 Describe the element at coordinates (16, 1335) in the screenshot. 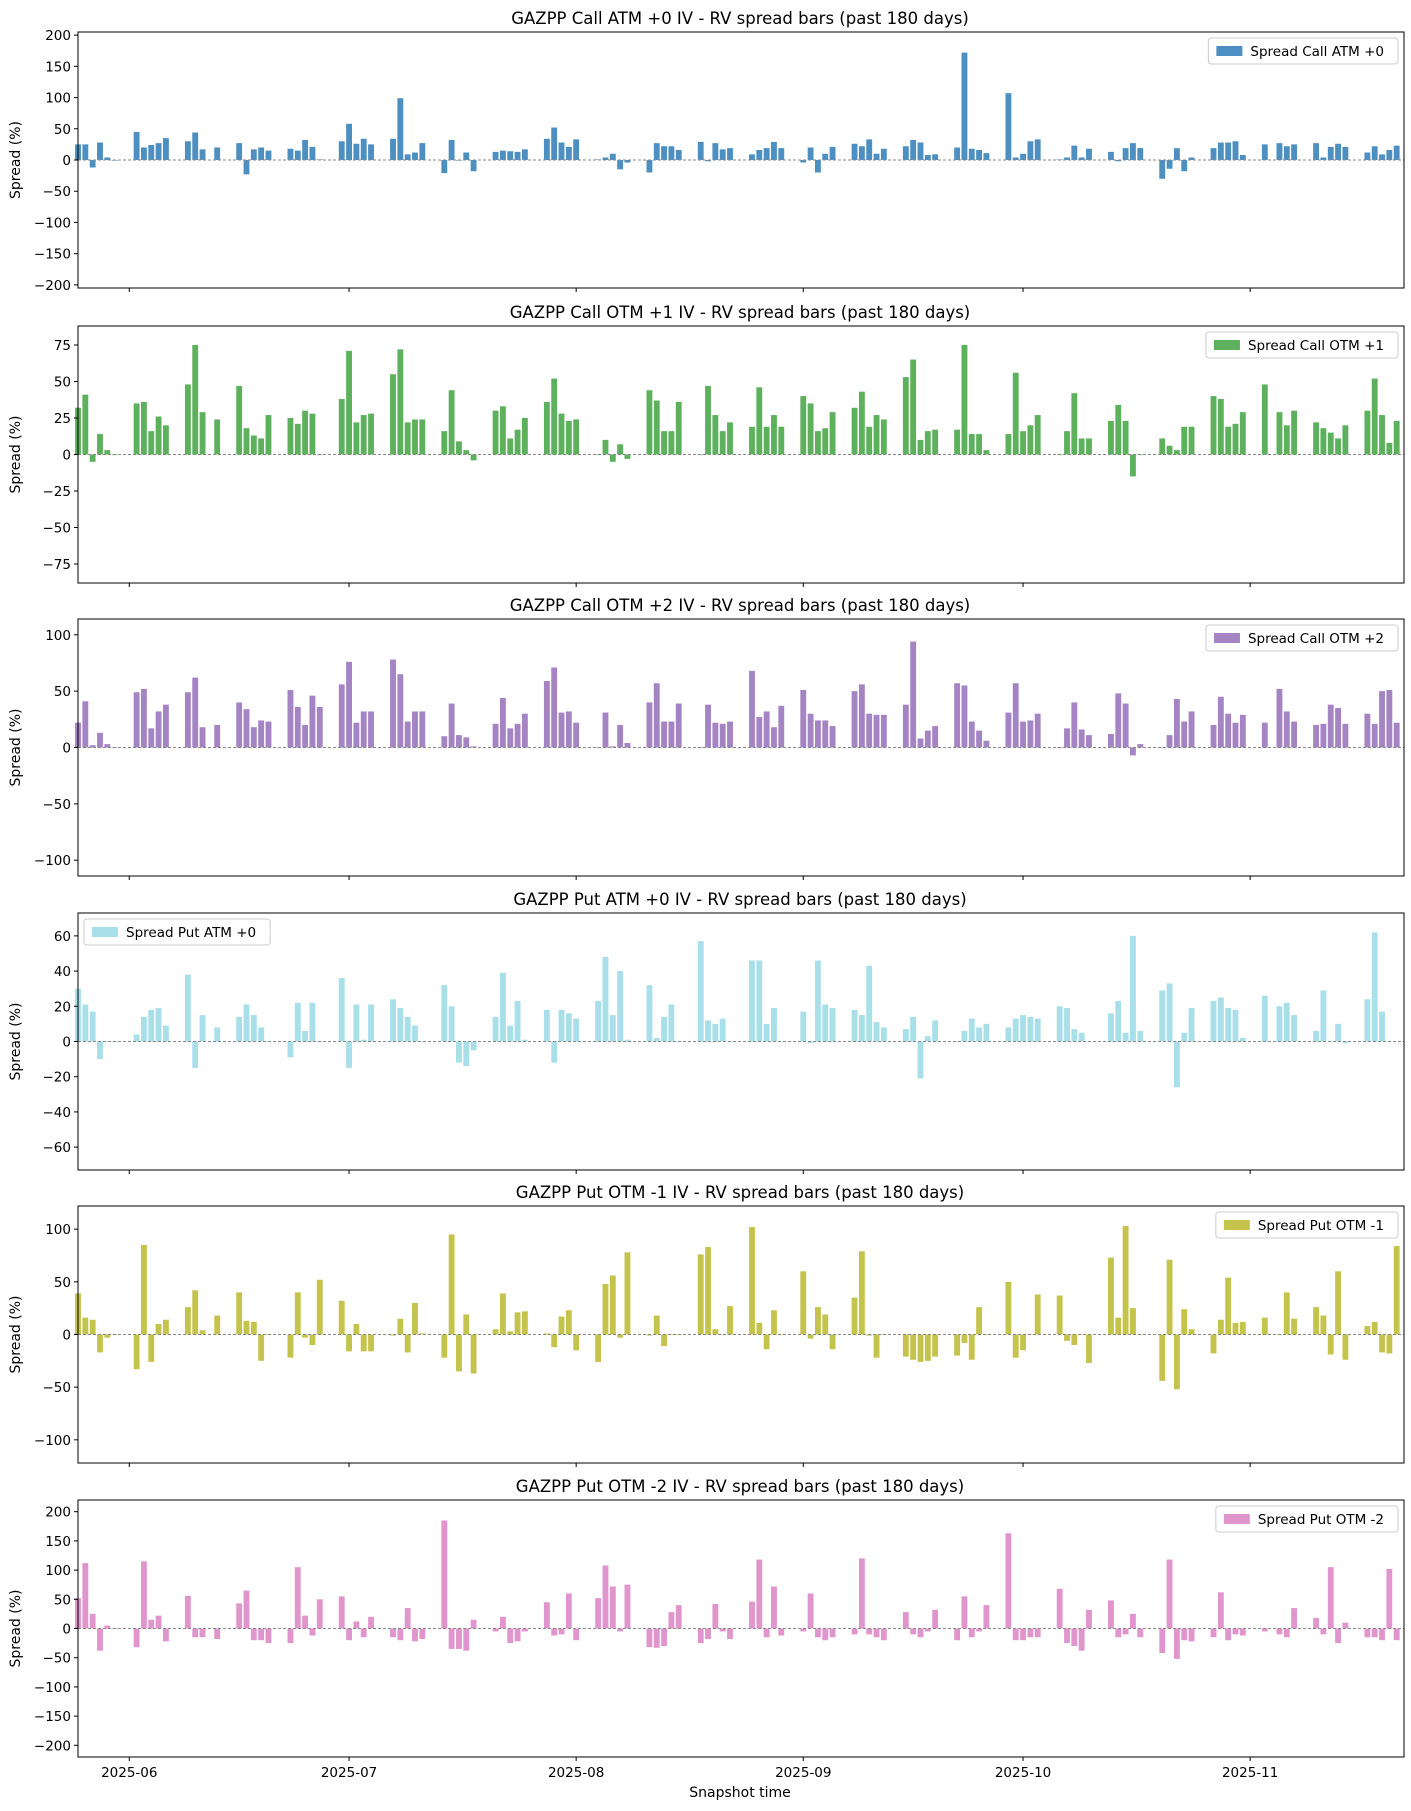

I see `y-axis-label: Spread (%)` at that location.